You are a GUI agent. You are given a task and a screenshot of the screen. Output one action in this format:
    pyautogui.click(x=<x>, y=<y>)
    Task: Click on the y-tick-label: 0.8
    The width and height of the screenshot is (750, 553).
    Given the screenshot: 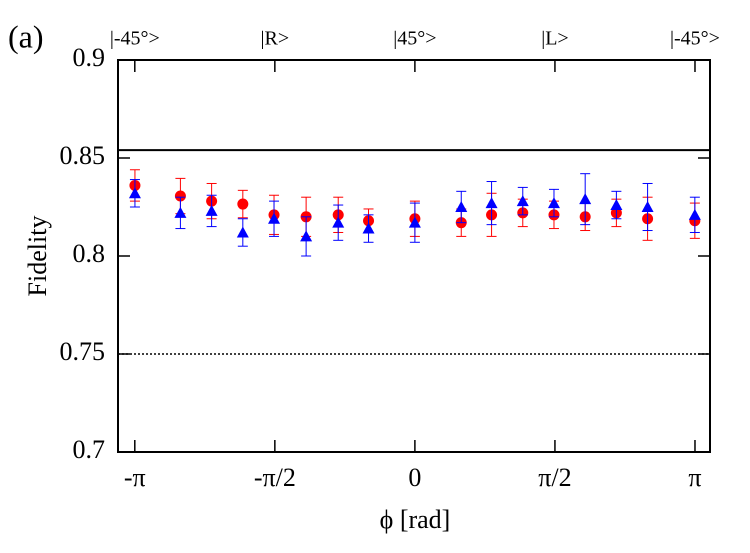 What is the action you would take?
    pyautogui.click(x=89, y=253)
    